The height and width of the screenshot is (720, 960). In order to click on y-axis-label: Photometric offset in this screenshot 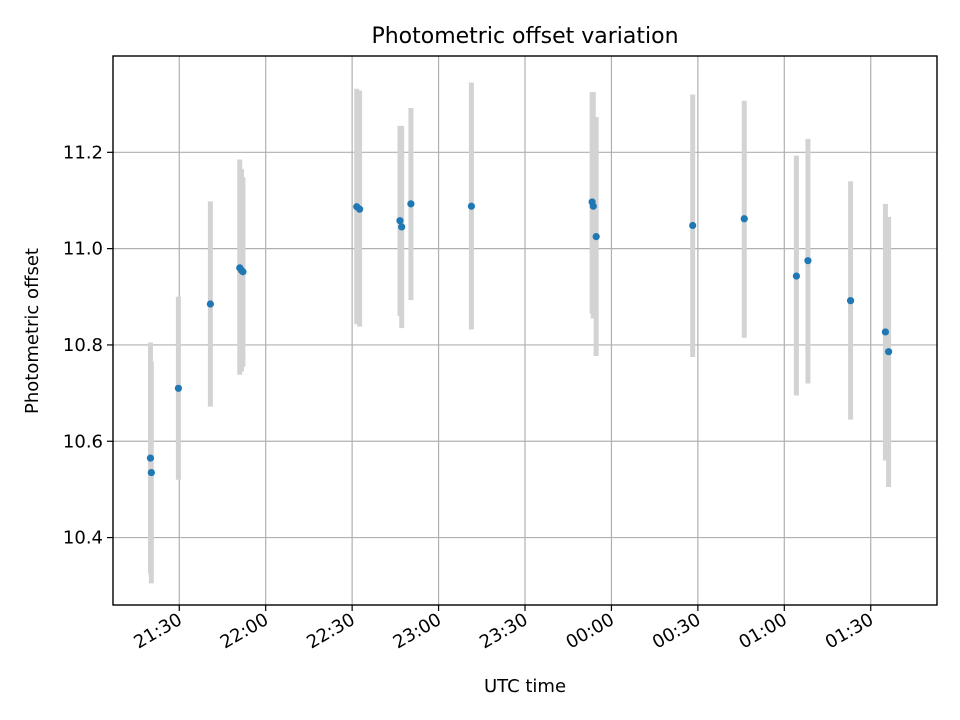, I will do `click(32, 331)`.